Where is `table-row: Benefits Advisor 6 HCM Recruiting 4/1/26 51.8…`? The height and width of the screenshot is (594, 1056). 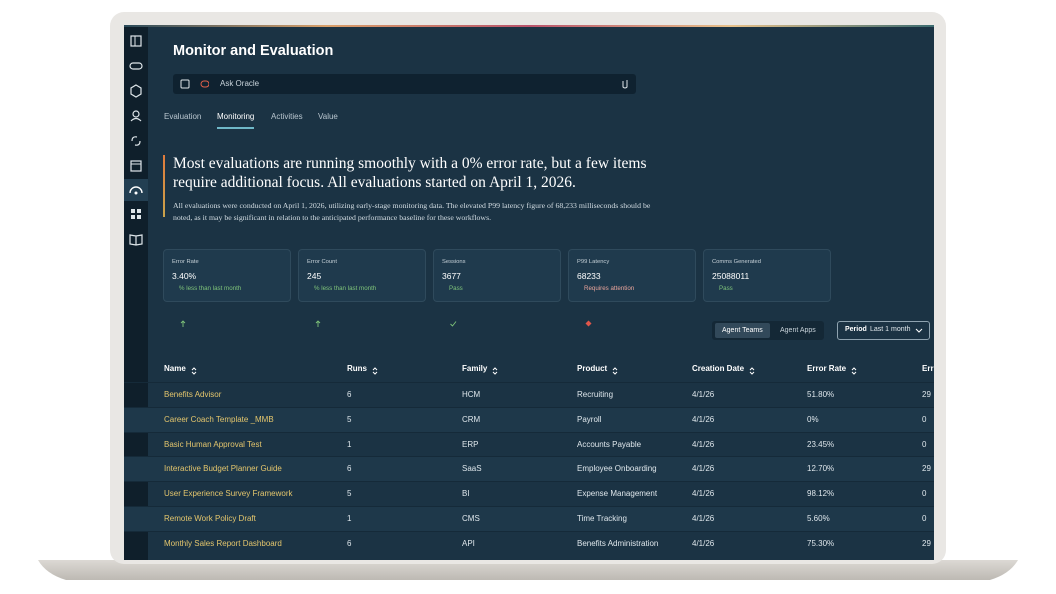
table-row: Benefits Advisor 6 HCM Recruiting 4/1/26 51.8… is located at coordinates (529, 395).